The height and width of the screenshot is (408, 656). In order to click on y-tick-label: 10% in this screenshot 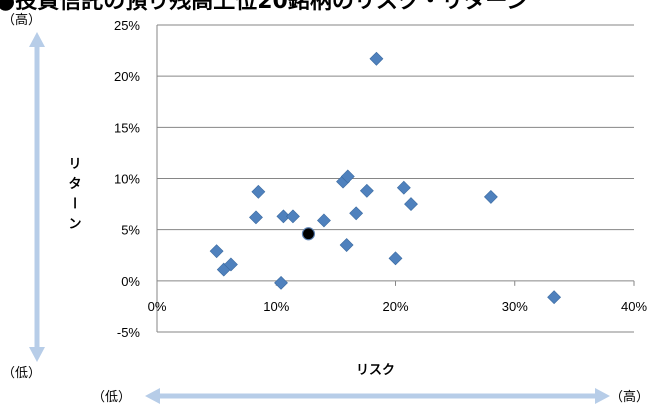, I will do `click(127, 179)`.